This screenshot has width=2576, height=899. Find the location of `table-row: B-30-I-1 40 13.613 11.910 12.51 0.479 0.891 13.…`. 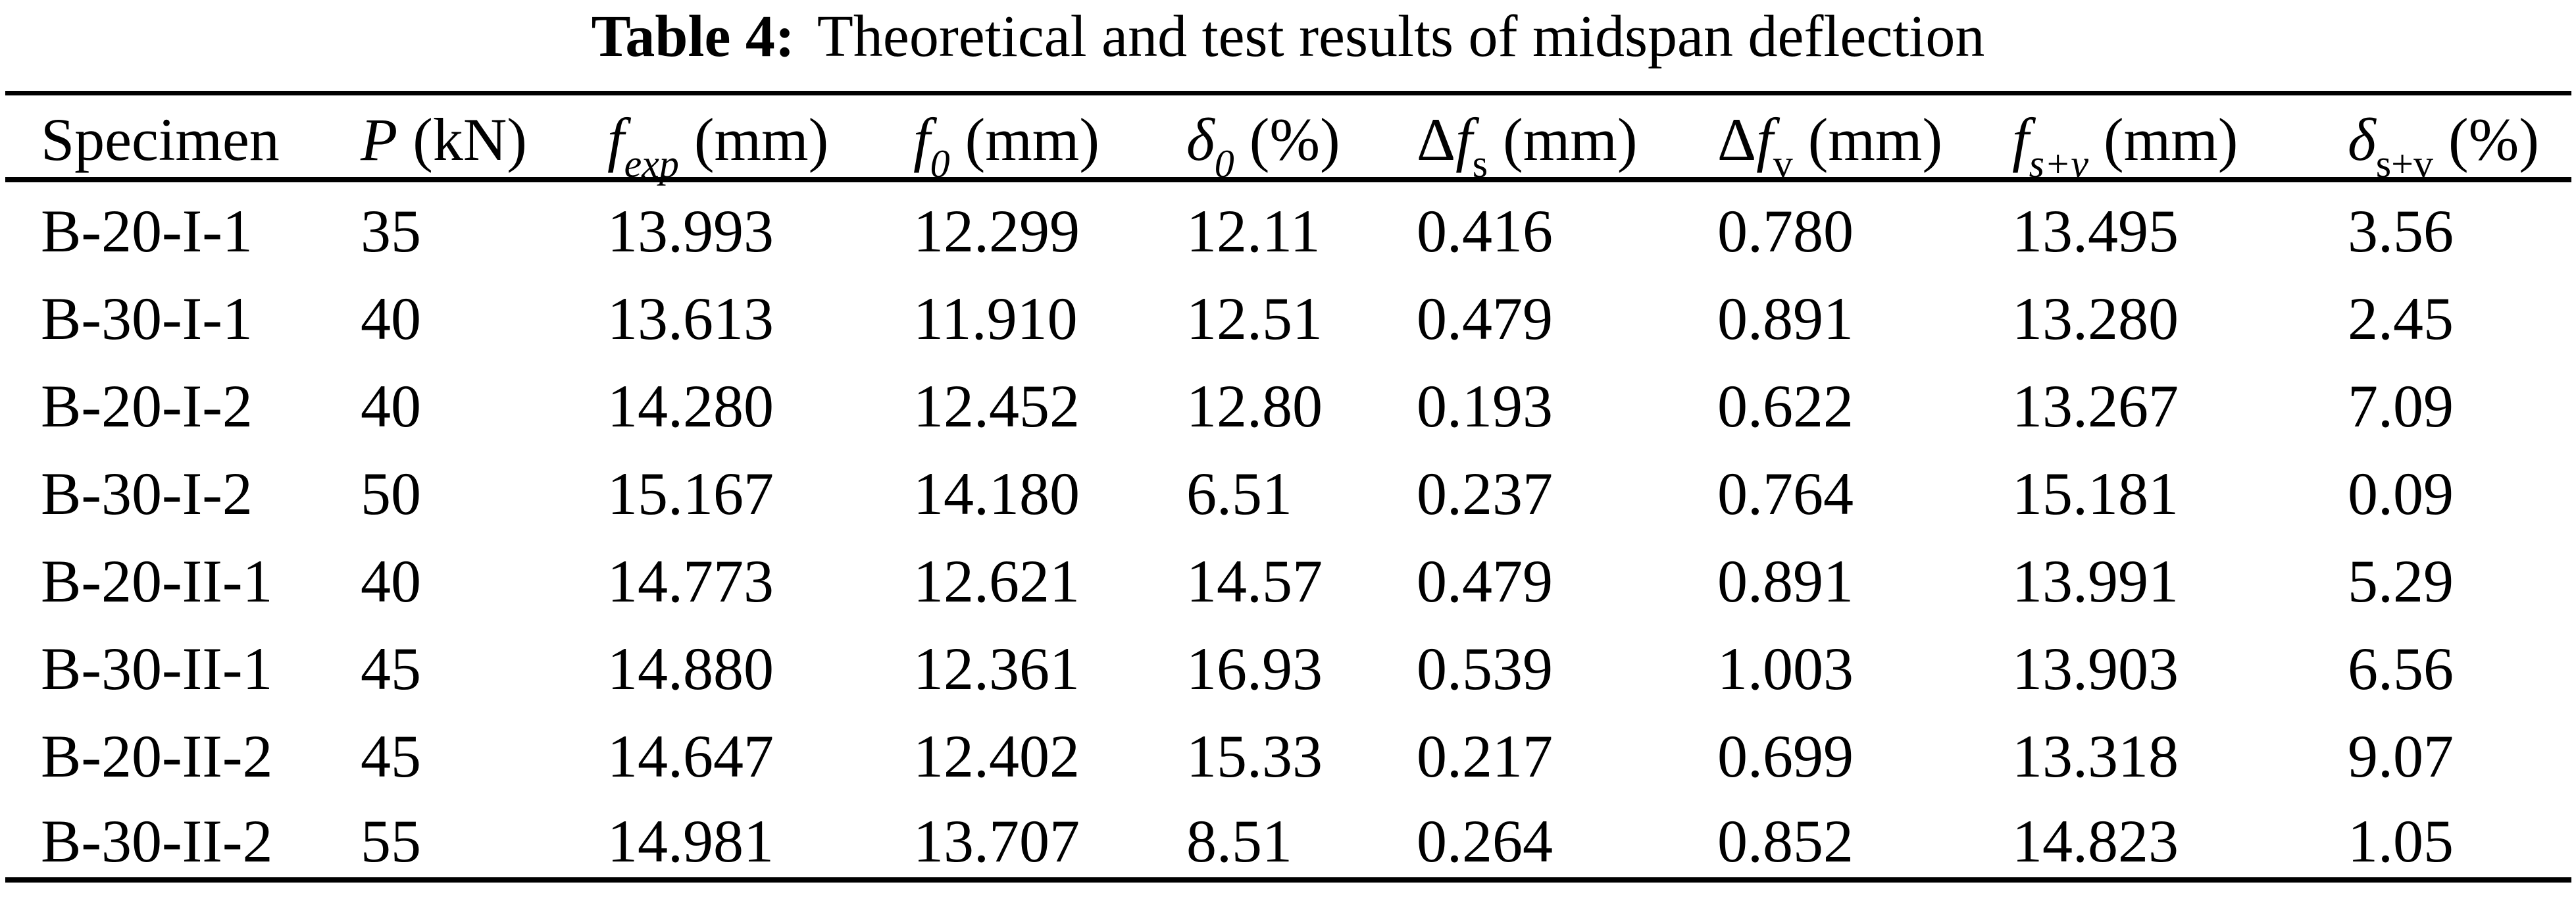

table-row: B-30-I-1 40 13.613 11.910 12.51 0.479 0.891 13.… is located at coordinates (1288, 311).